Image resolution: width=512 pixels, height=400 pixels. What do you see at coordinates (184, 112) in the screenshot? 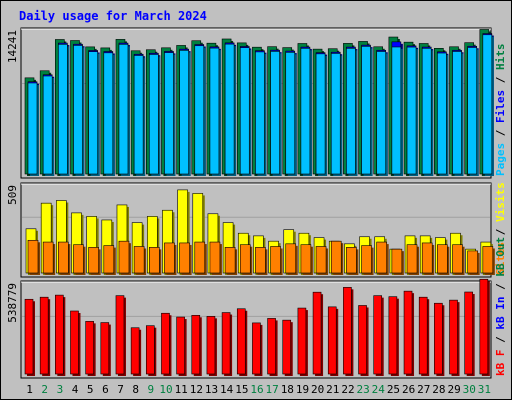
I see `bar-pages-day-11-face` at bounding box center [184, 112].